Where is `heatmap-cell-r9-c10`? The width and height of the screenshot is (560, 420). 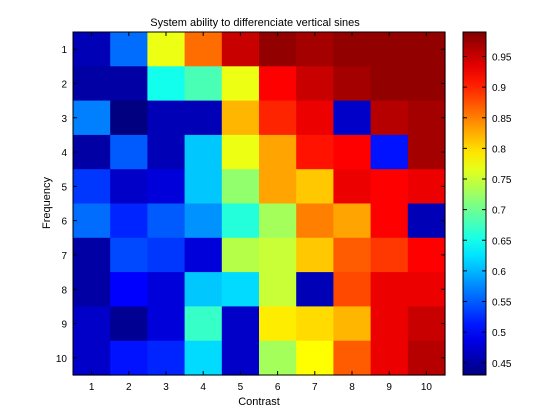 heatmap-cell-r9-c10 is located at coordinates (426, 324).